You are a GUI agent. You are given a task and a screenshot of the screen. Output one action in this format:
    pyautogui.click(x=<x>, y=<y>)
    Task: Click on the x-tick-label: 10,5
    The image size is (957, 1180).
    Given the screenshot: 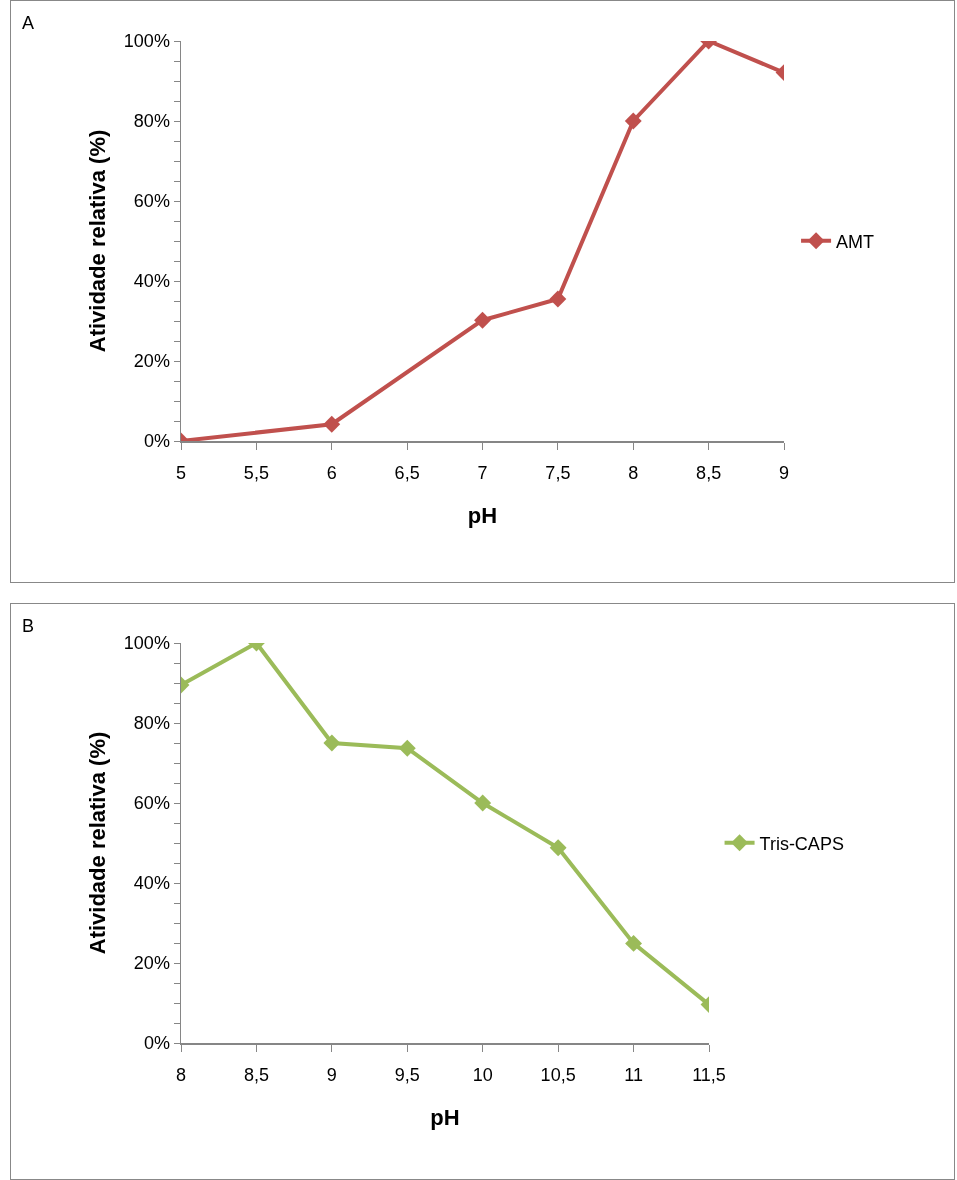 What is the action you would take?
    pyautogui.click(x=558, y=1075)
    